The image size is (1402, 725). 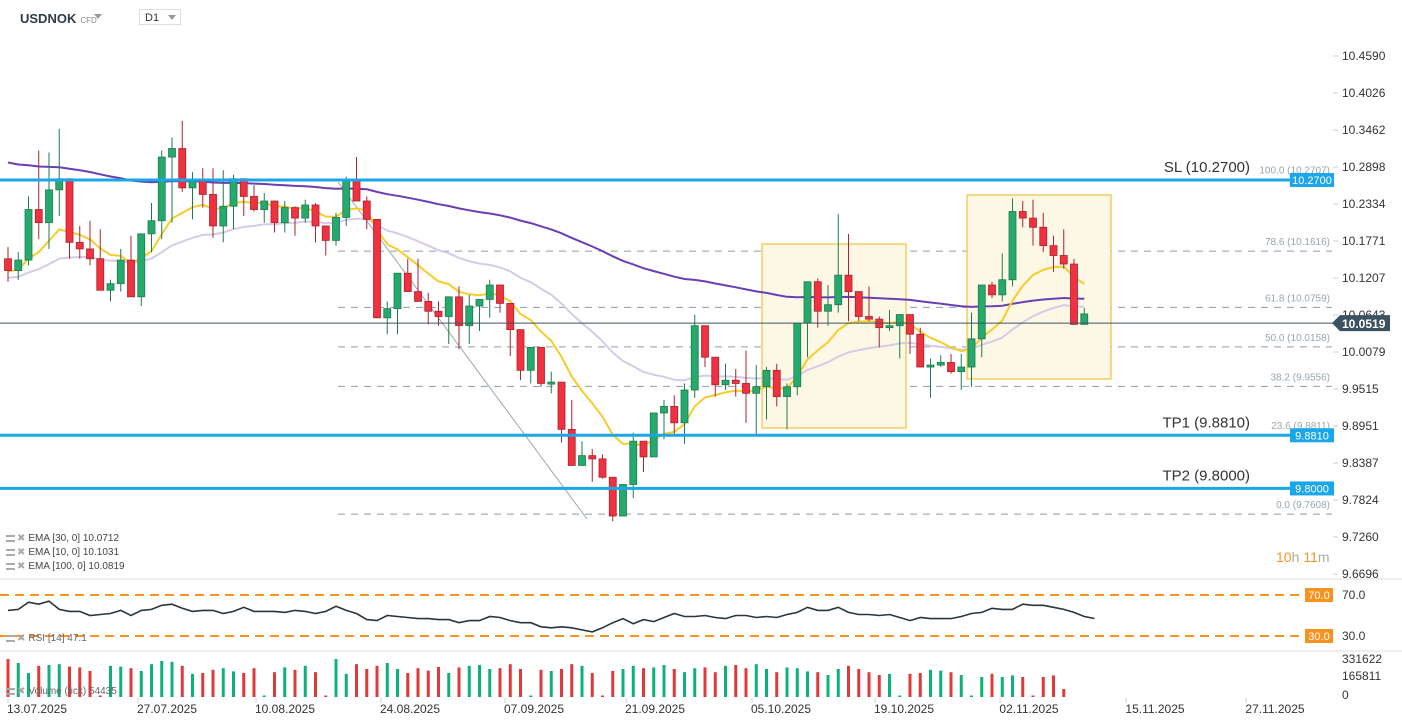 What do you see at coordinates (152, 18) in the screenshot?
I see `timeframe-value: D1` at bounding box center [152, 18].